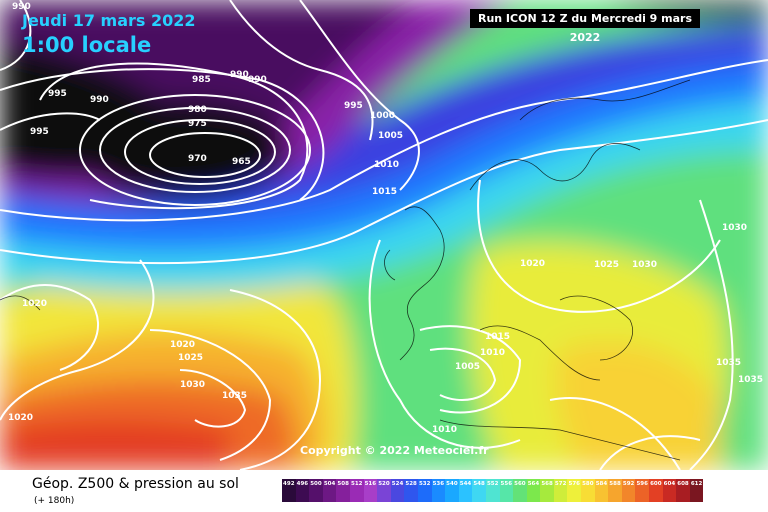 This screenshot has height=512, width=768. I want to click on color-scale-value: 516, so click(370, 484).